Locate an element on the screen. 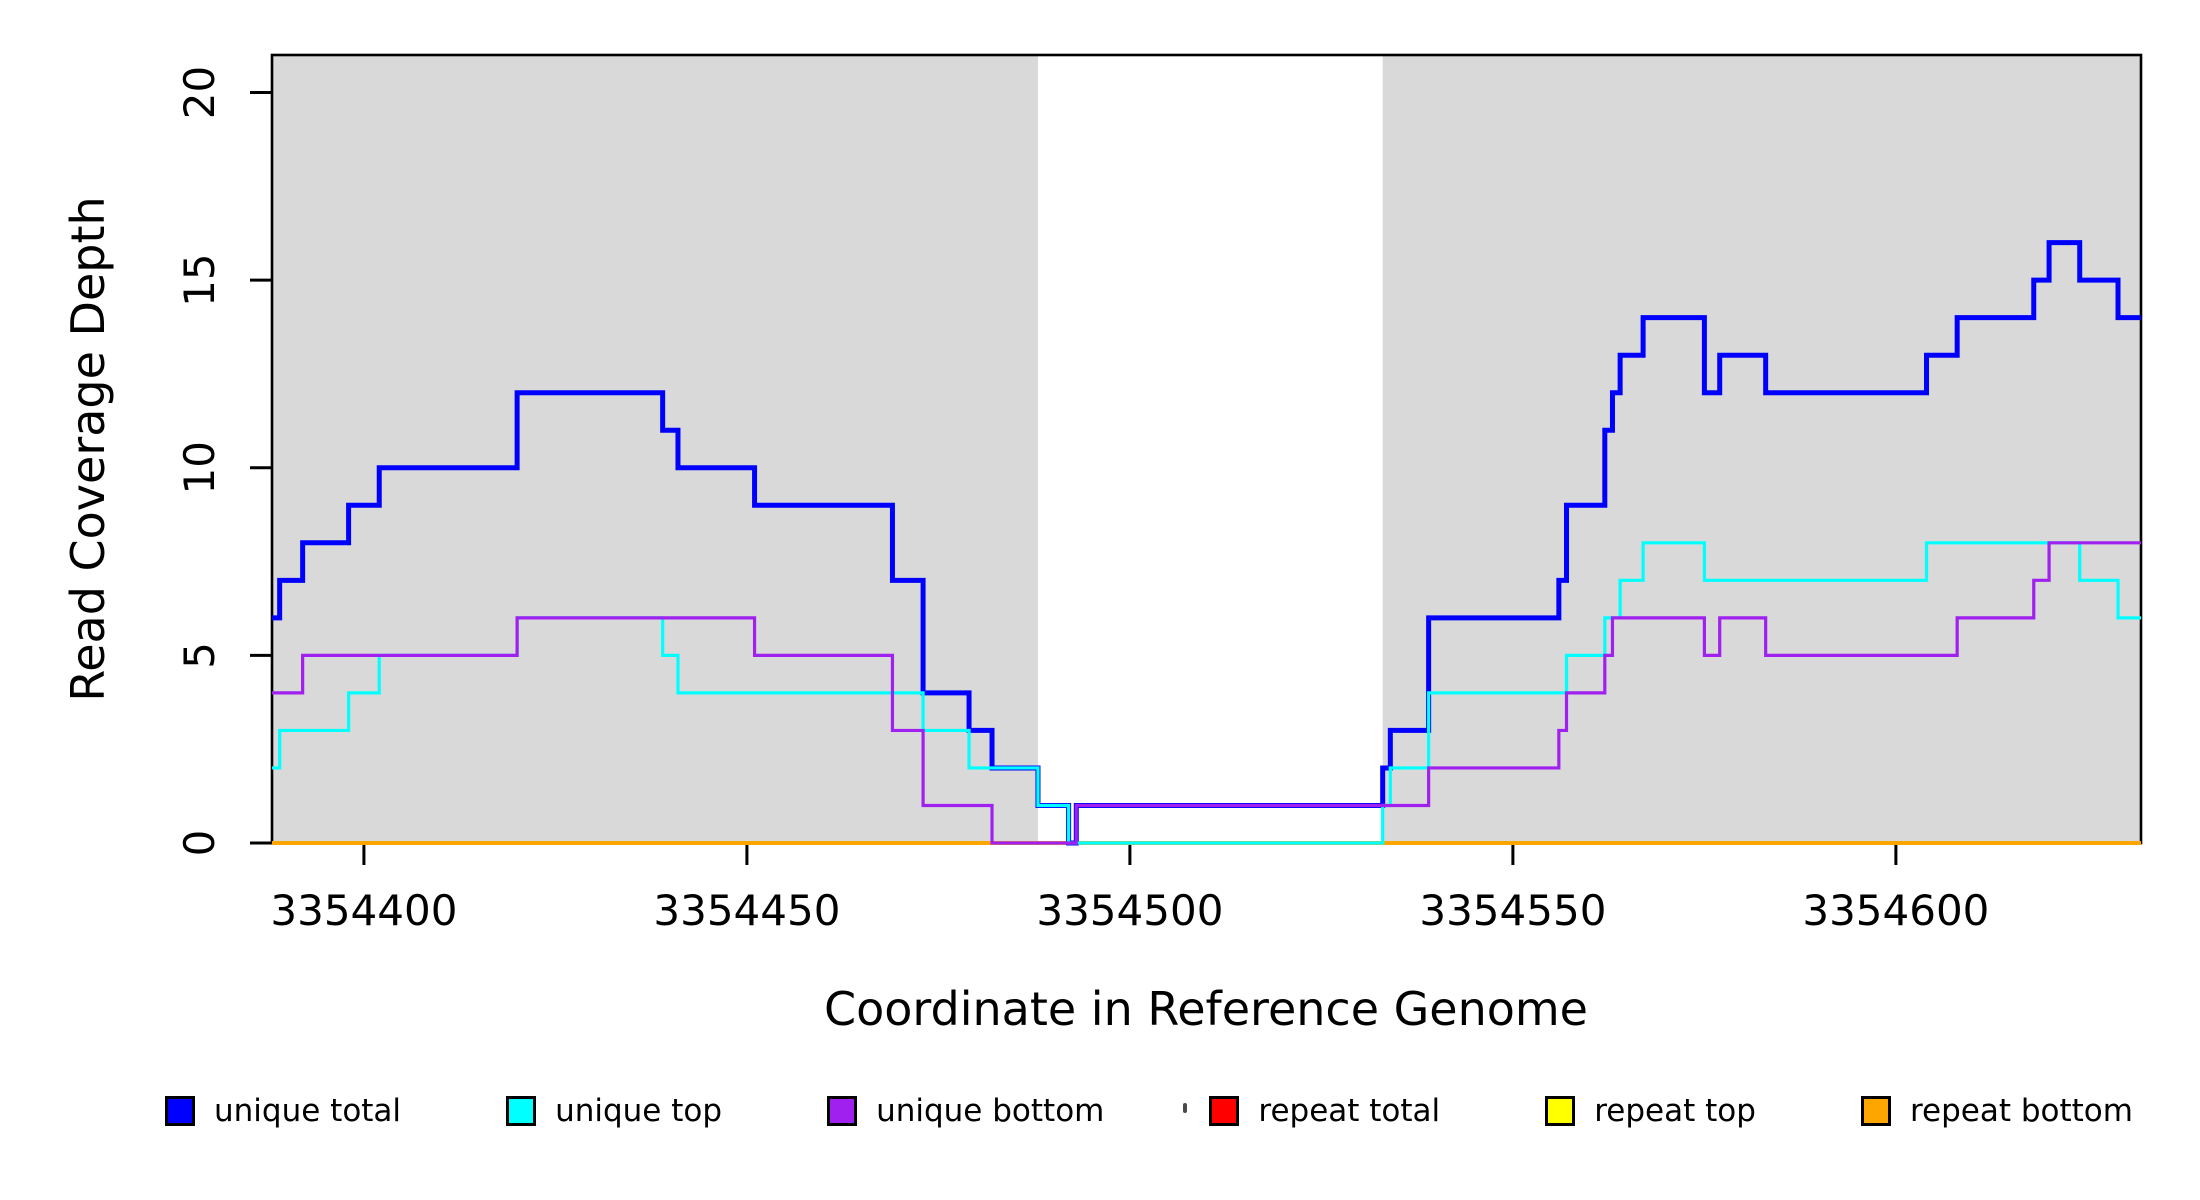  x-axis-tick-label: 3354550 is located at coordinates (1512, 910).